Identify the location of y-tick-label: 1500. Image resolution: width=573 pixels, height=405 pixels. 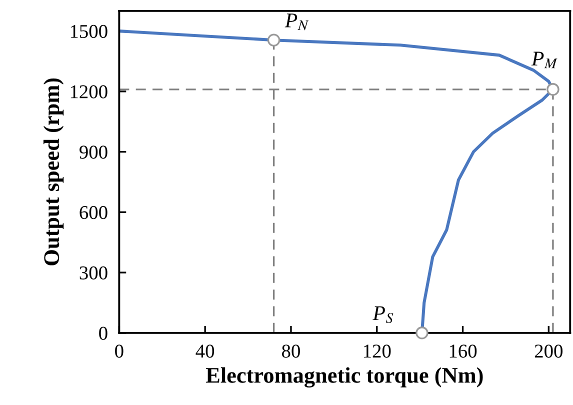
(89, 31).